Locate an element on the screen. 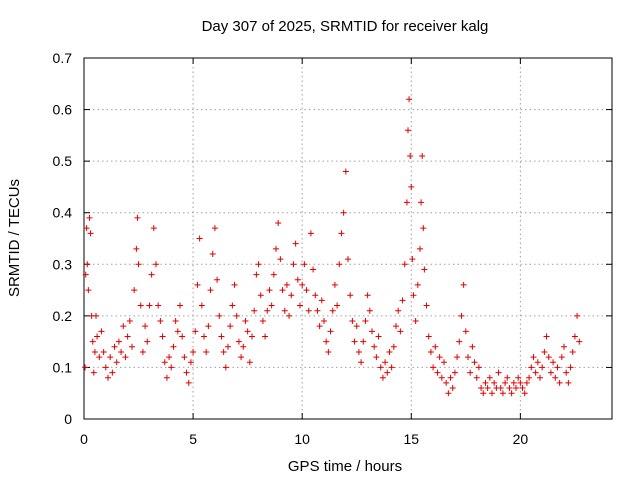 The image size is (640, 480). y-tick-label: 0.7 is located at coordinates (63, 58).